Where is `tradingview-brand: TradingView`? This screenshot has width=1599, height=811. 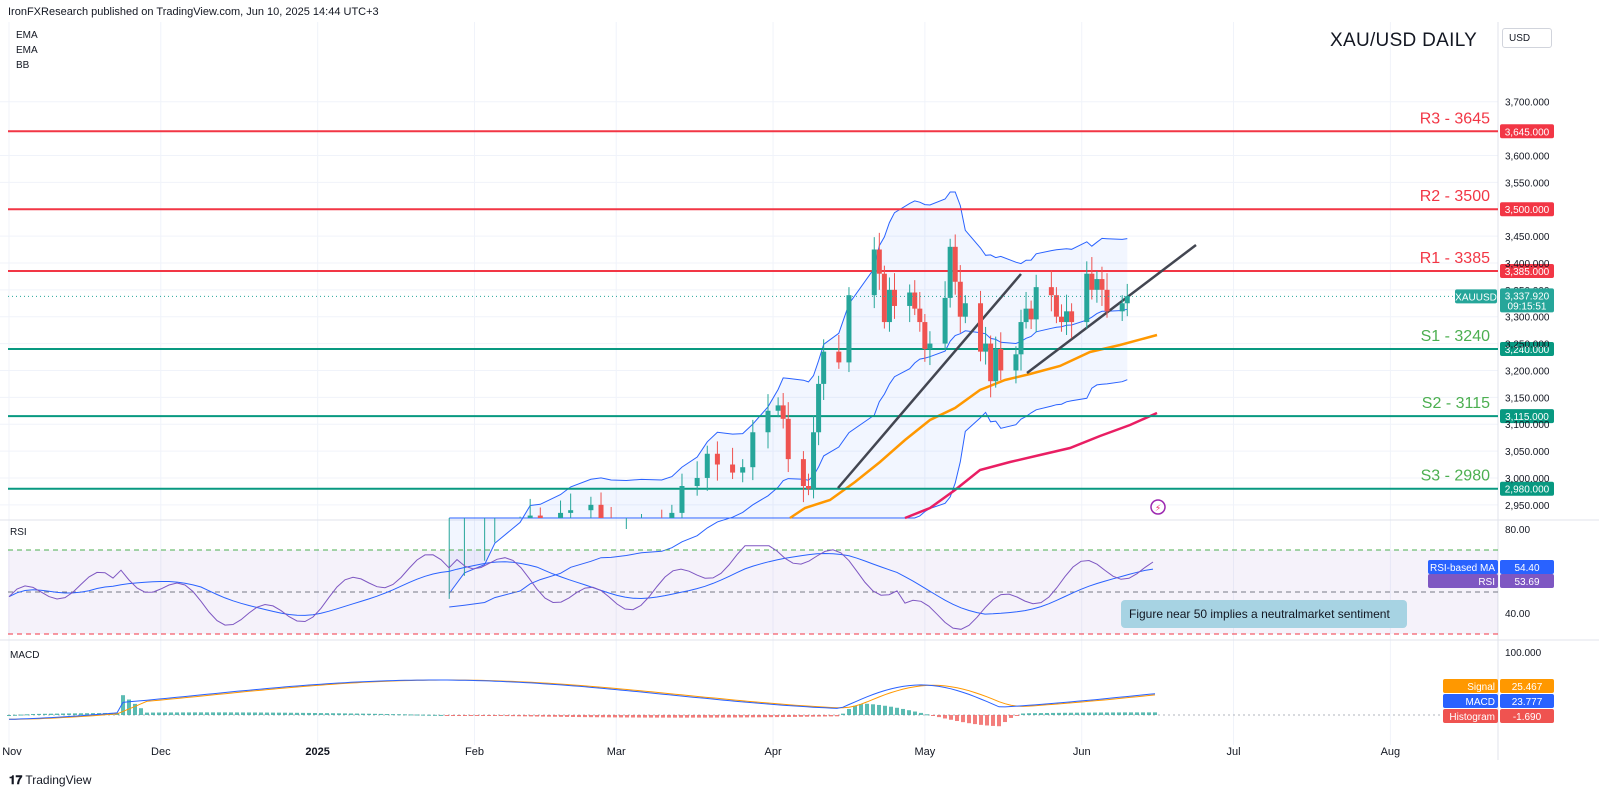
tradingview-brand: TradingView is located at coordinates (58, 780).